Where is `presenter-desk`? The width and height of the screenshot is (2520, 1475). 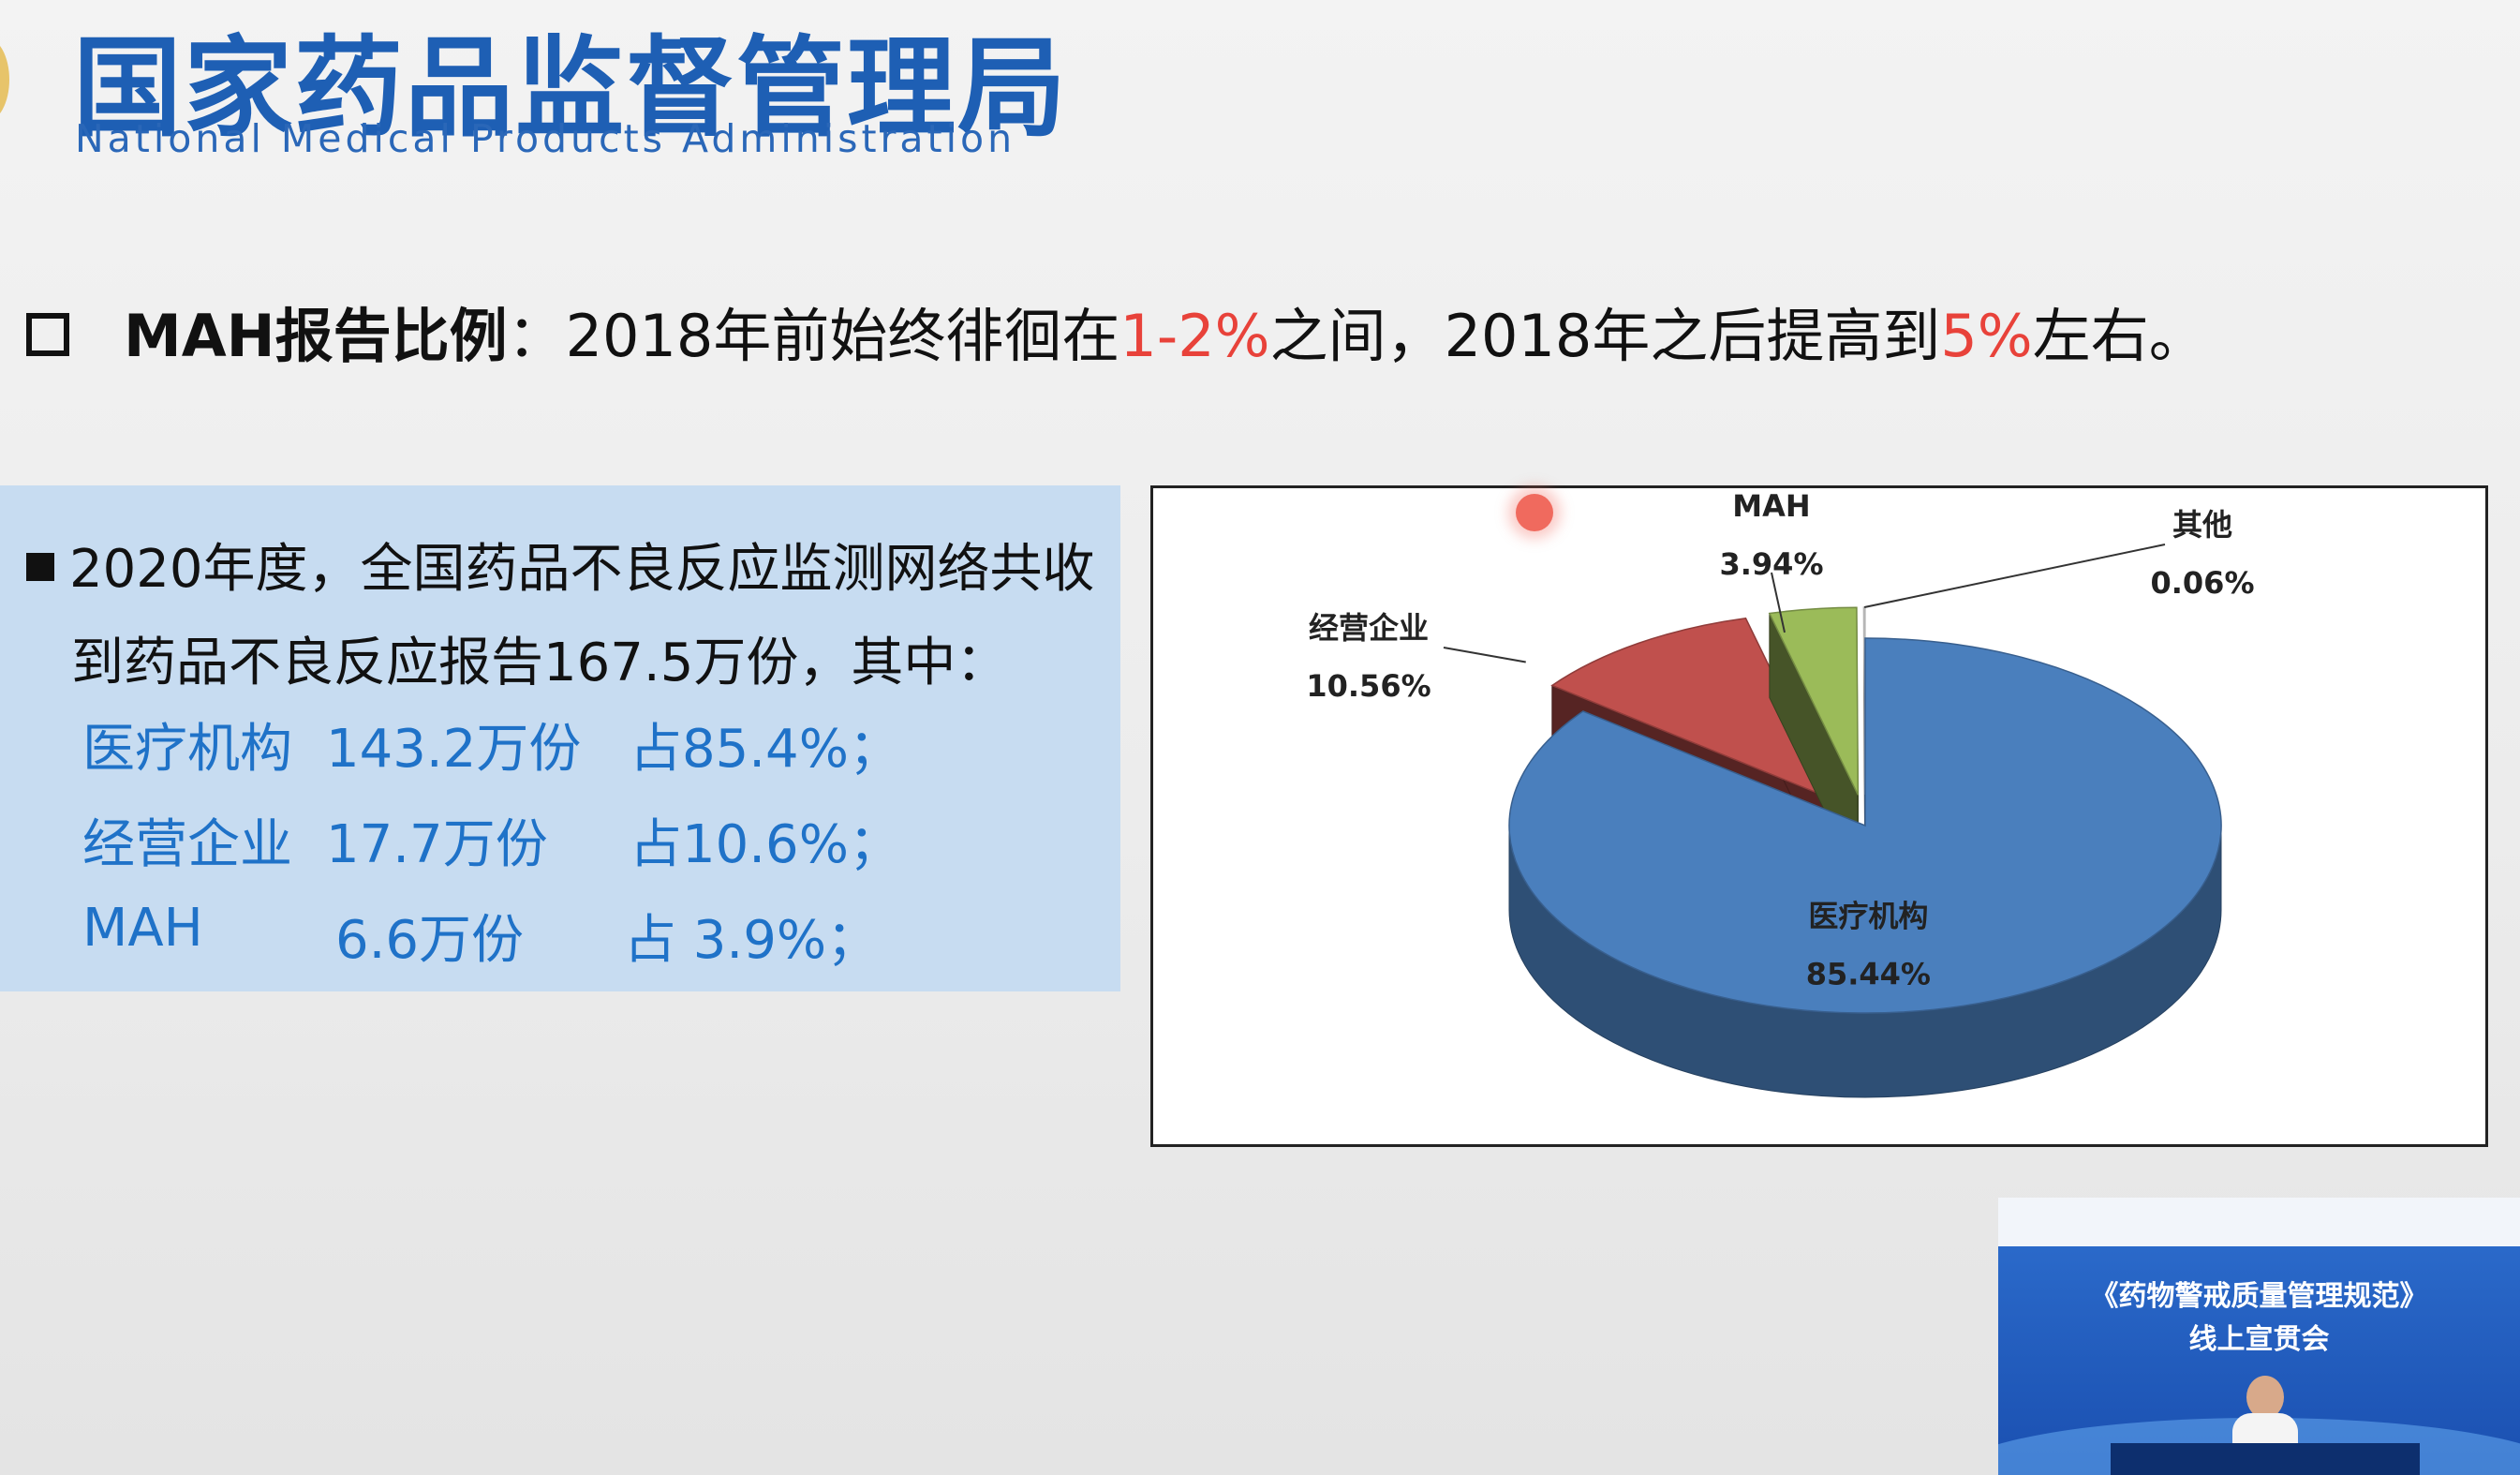
presenter-desk is located at coordinates (2265, 1459).